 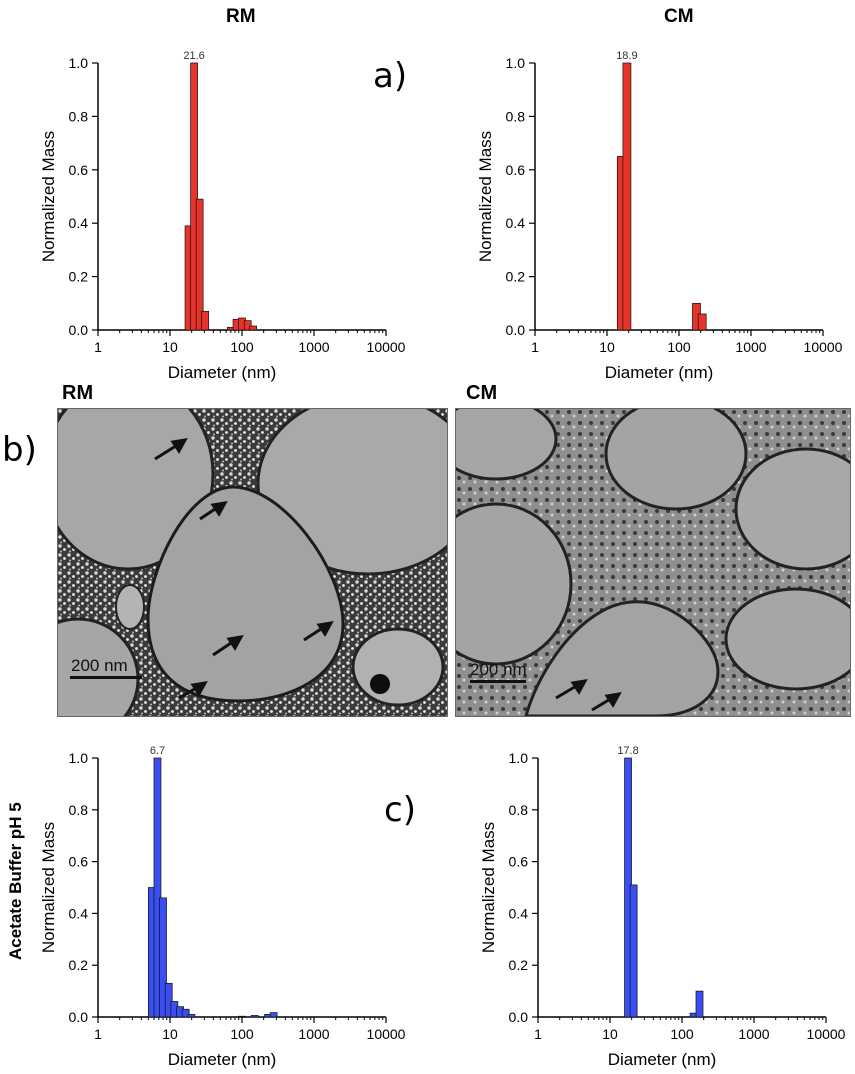 I want to click on tem-title-cm: CM, so click(x=482, y=393).